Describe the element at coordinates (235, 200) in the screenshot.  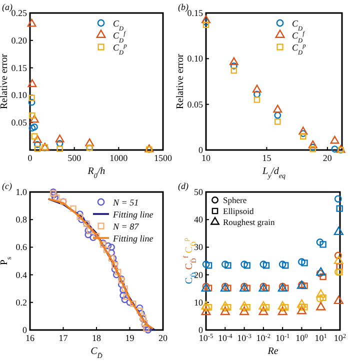
I see `annotation: Sphere` at that location.